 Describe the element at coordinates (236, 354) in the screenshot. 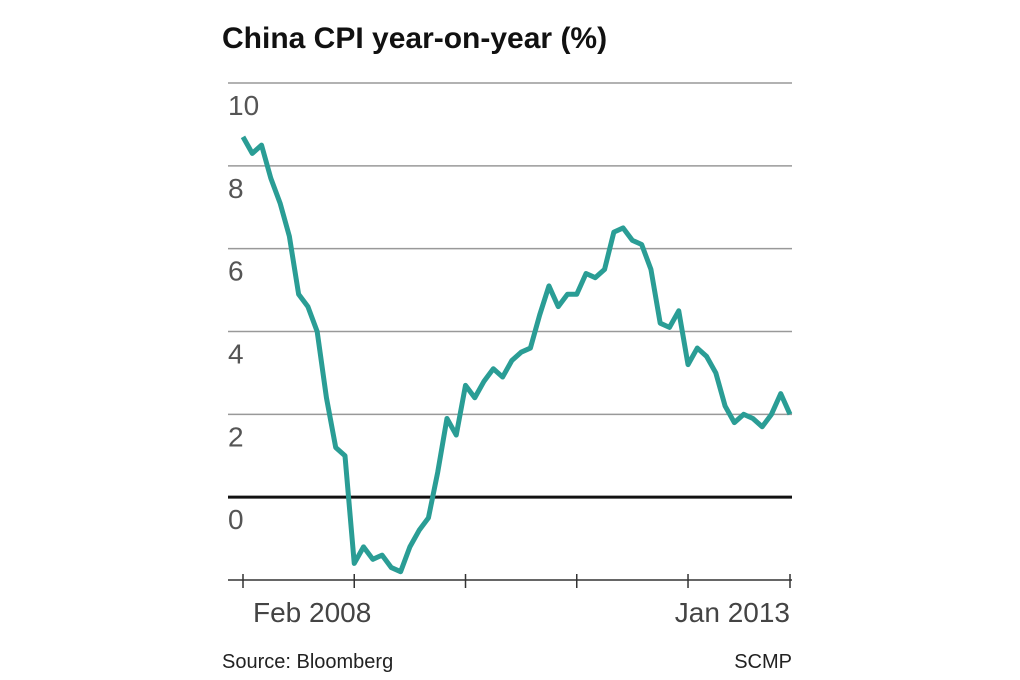

I see `y-tick-label: 4` at that location.